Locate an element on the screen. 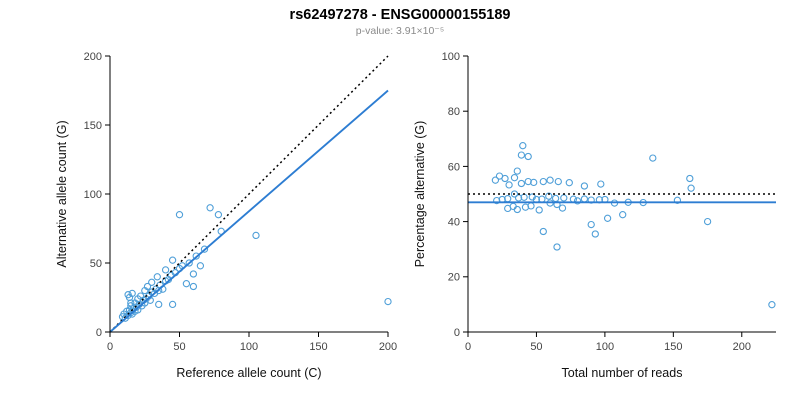 This screenshot has height=405, width=800. y-tick-label: 80 is located at coordinates (454, 112).